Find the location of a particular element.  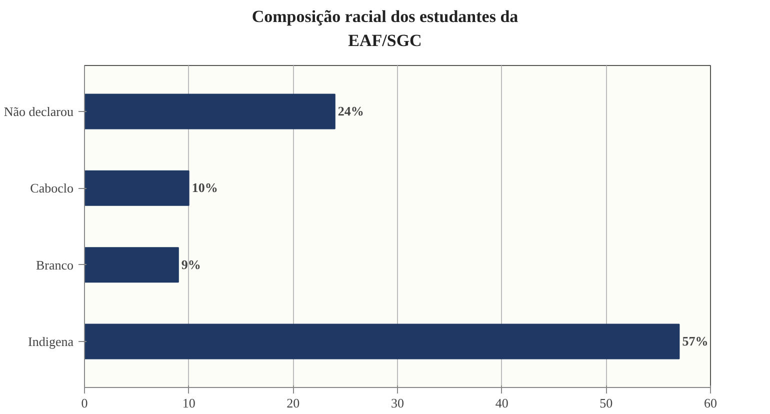

x-tick-label: 0 is located at coordinates (84, 403).